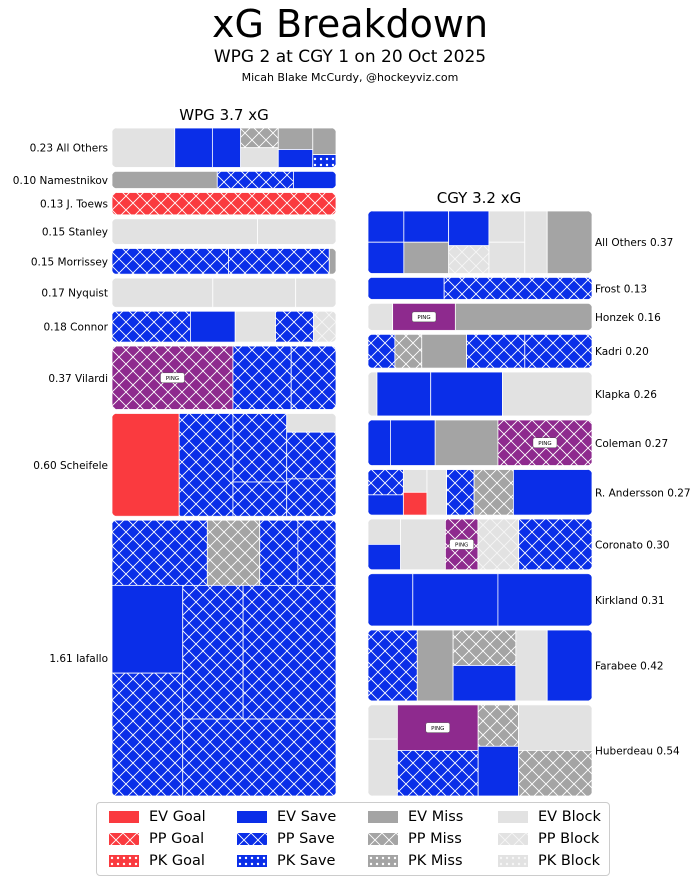 Image resolution: width=700 pixels, height=882 pixels. What do you see at coordinates (634, 243) in the screenshot?
I see `player-label: All Others 0.37` at bounding box center [634, 243].